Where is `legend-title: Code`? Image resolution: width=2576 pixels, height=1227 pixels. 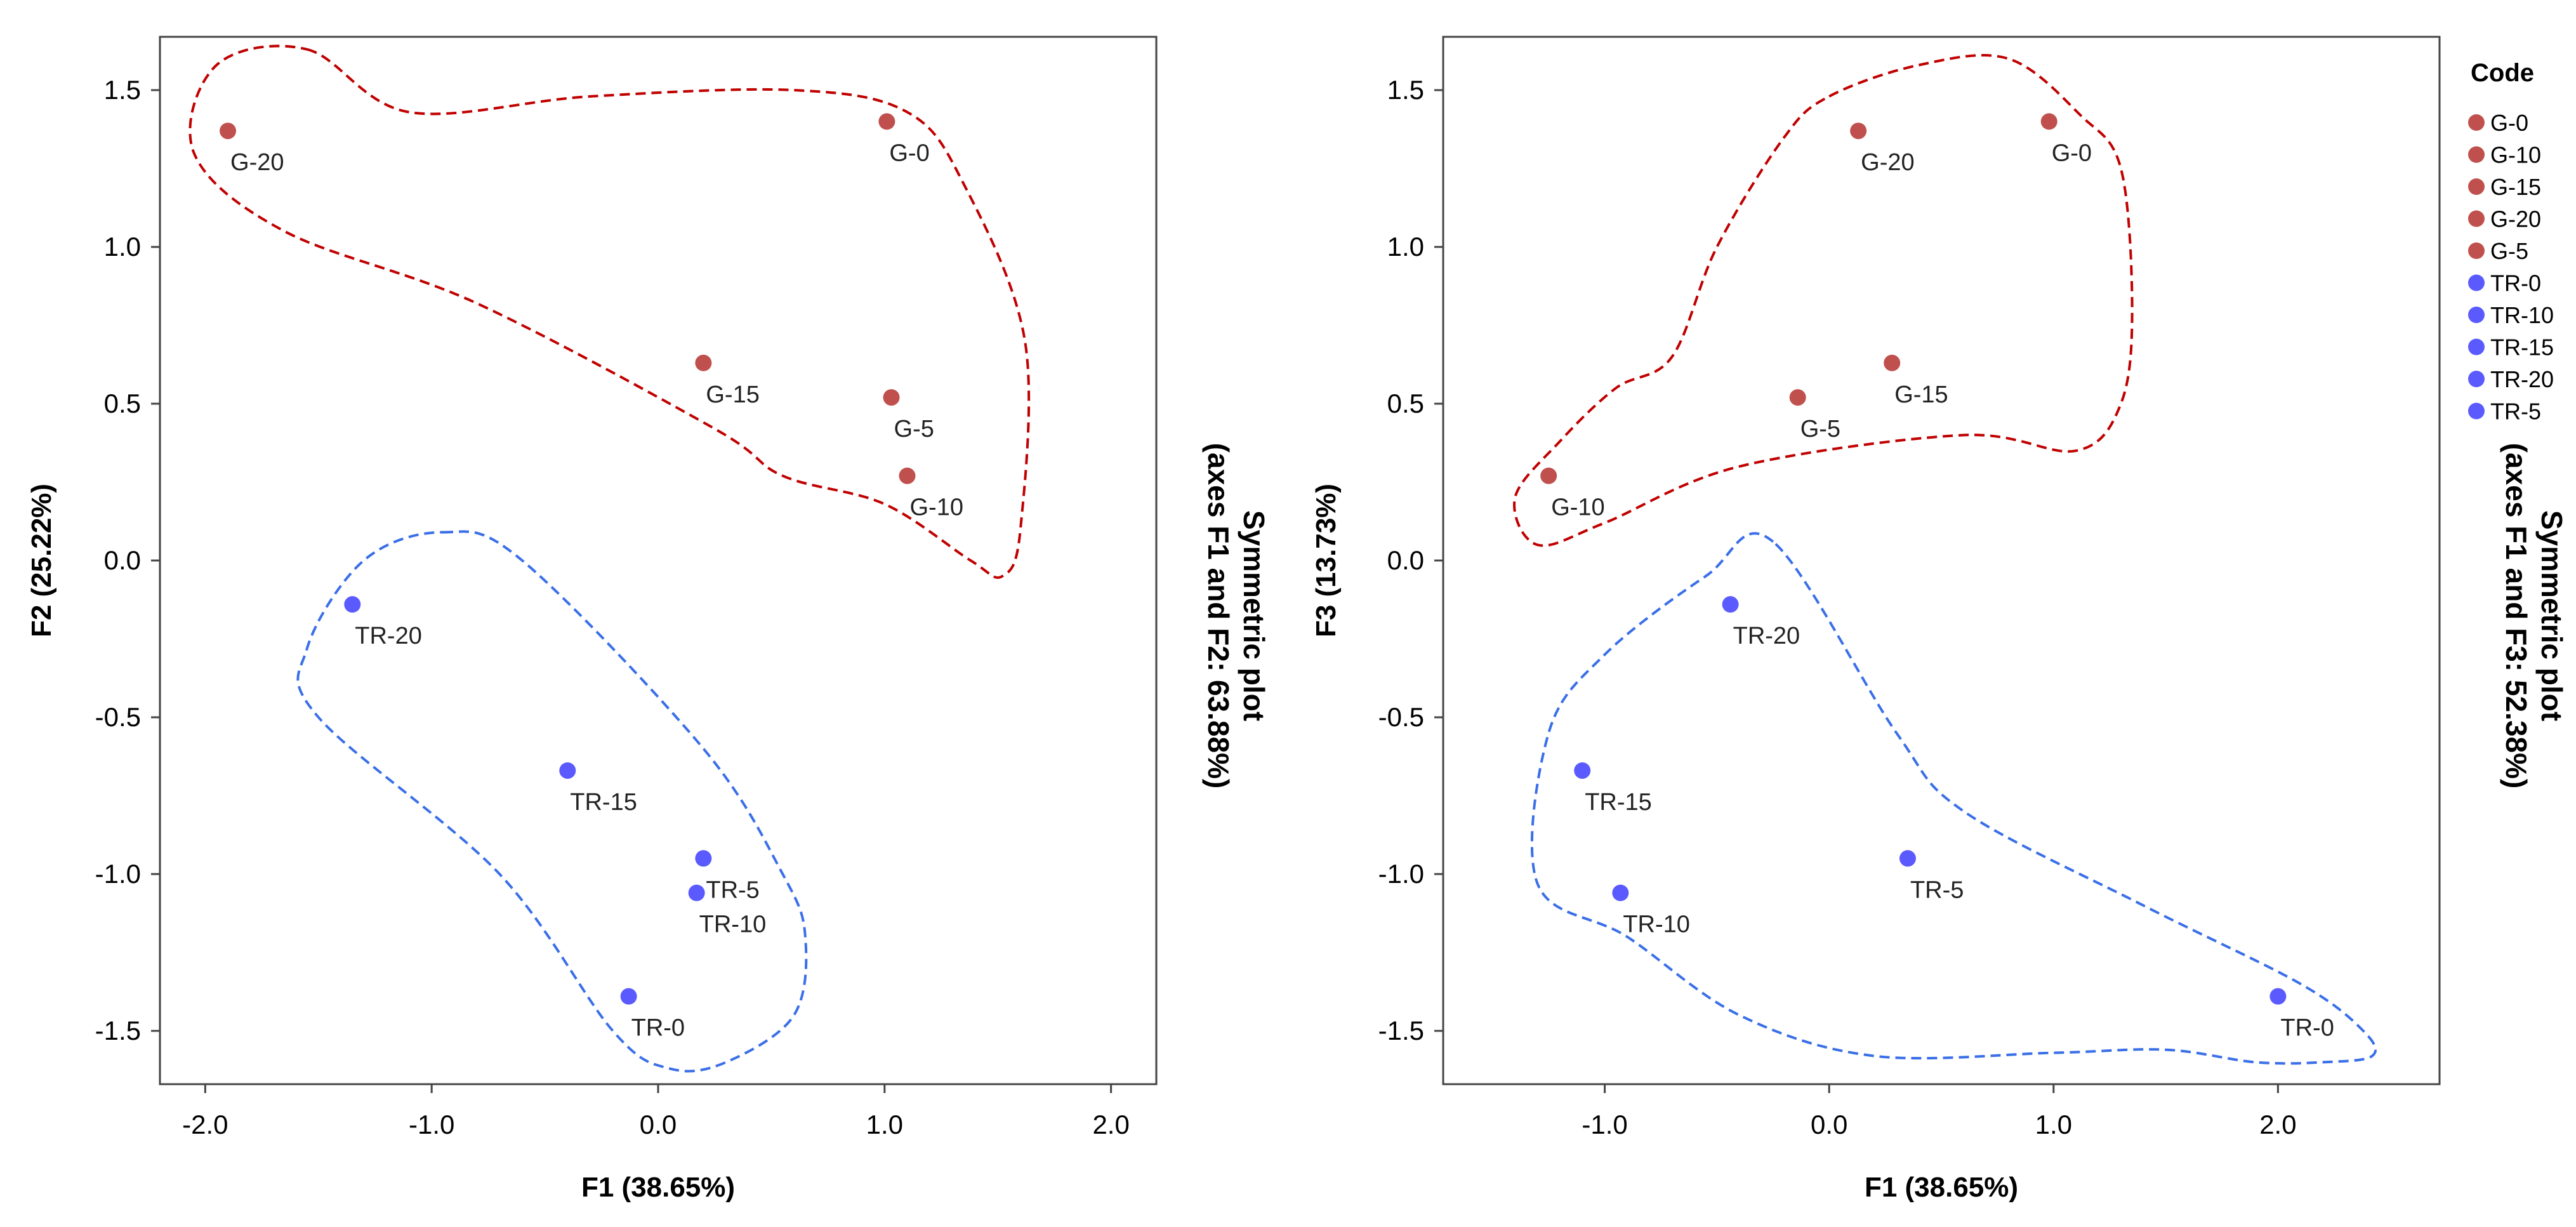
legend-title: Code is located at coordinates (2503, 73).